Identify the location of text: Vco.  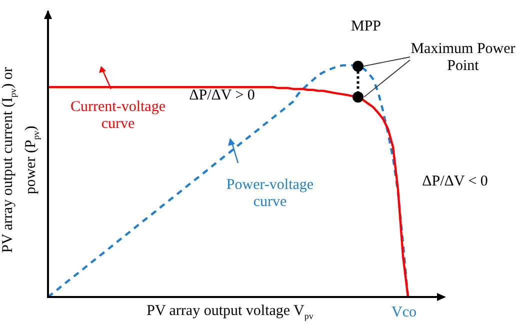
(404, 313).